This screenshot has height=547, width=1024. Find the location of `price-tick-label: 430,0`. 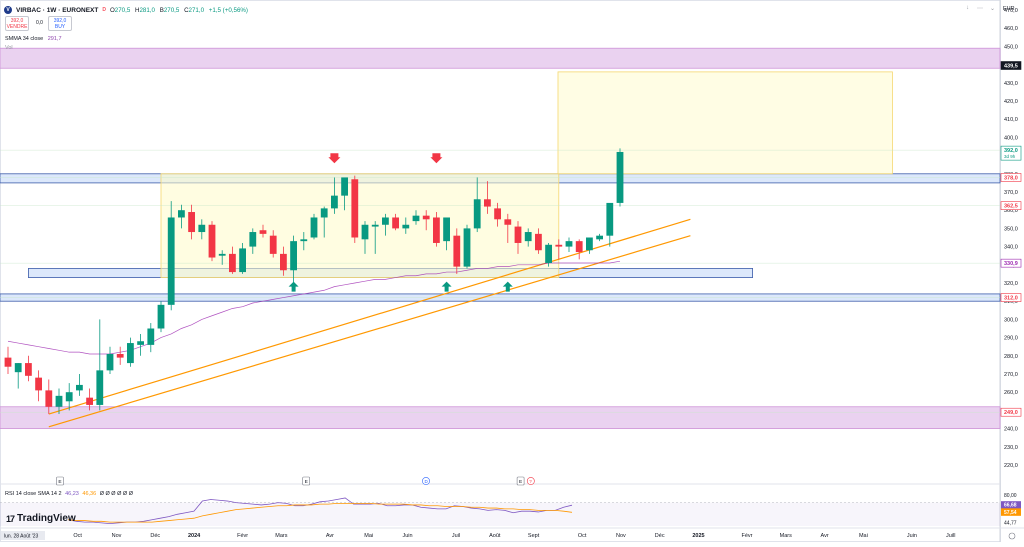

price-tick-label: 430,0 is located at coordinates (1011, 84).